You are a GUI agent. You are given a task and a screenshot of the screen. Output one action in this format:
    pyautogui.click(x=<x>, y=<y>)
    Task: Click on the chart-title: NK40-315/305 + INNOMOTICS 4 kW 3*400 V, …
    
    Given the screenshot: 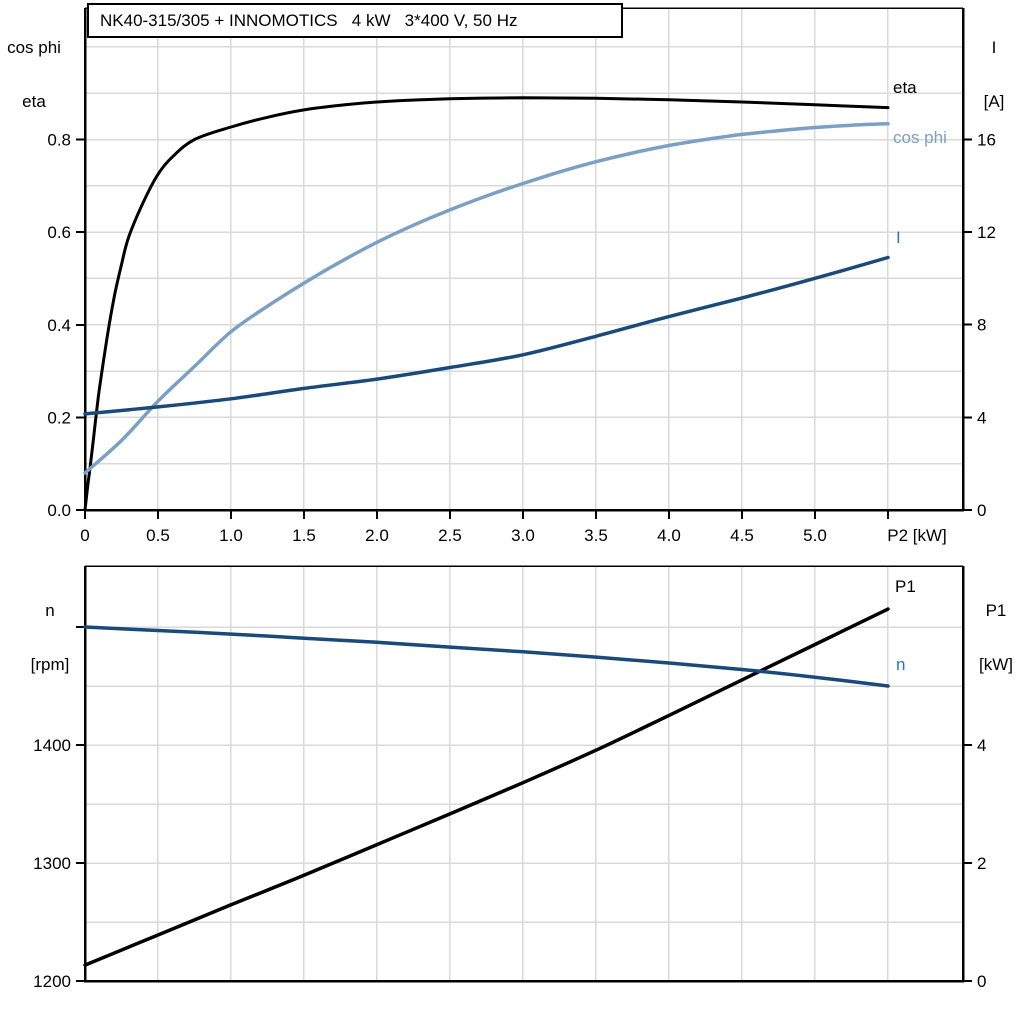 What is the action you would take?
    pyautogui.click(x=309, y=20)
    